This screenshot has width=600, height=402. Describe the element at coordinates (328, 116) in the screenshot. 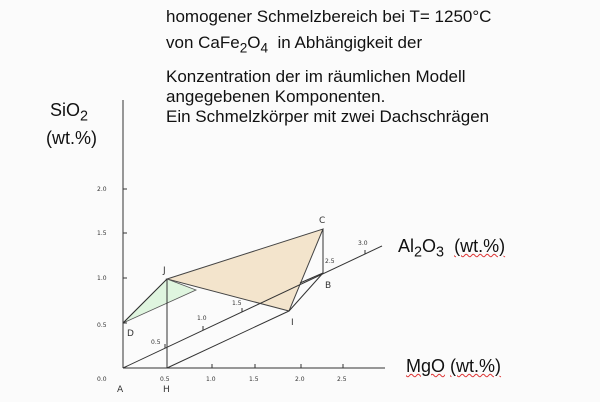

I see `caption-line-5: Ein Schmelzkörper mit zwei Dachschrägen` at that location.